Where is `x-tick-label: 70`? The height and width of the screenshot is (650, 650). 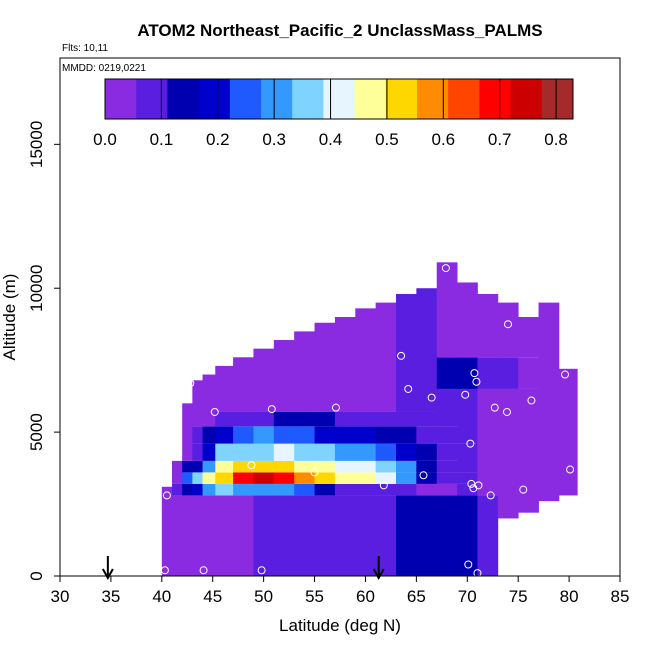
x-tick-label: 70 is located at coordinates (467, 596).